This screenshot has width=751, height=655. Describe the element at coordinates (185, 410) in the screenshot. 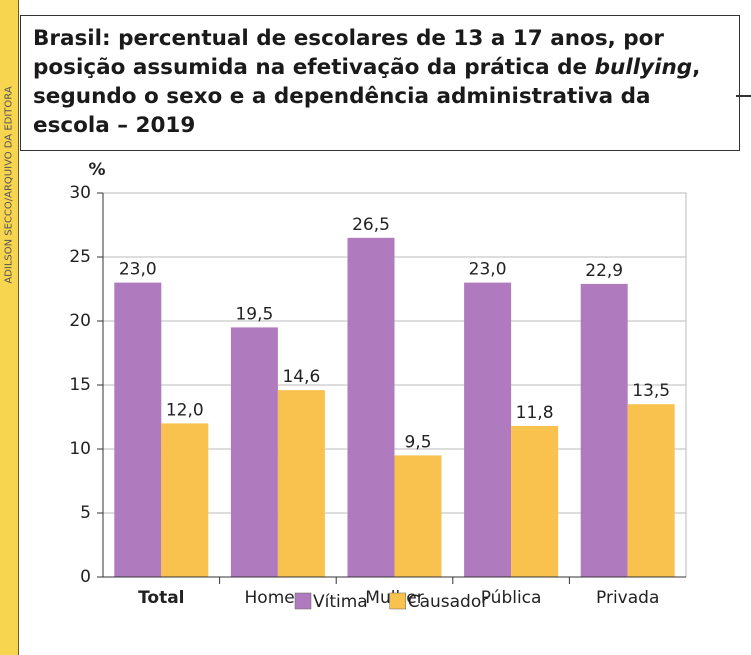

I see `value-label: 12,0` at that location.